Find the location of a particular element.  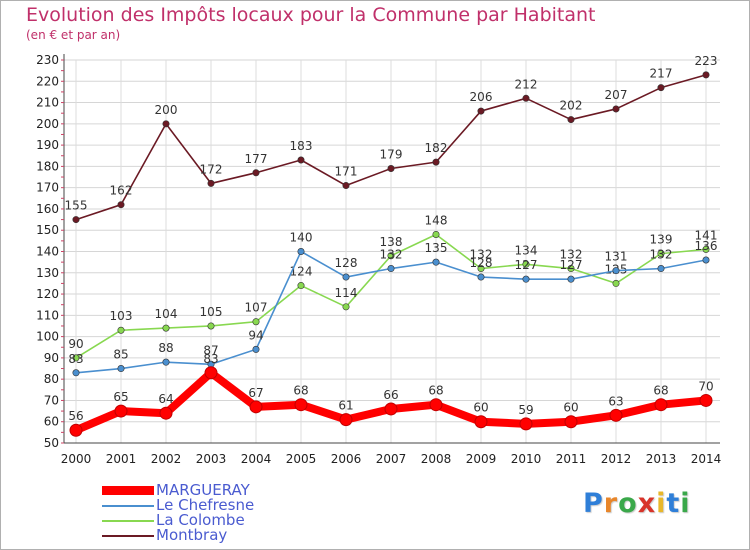

data-label: 87 is located at coordinates (210, 350).